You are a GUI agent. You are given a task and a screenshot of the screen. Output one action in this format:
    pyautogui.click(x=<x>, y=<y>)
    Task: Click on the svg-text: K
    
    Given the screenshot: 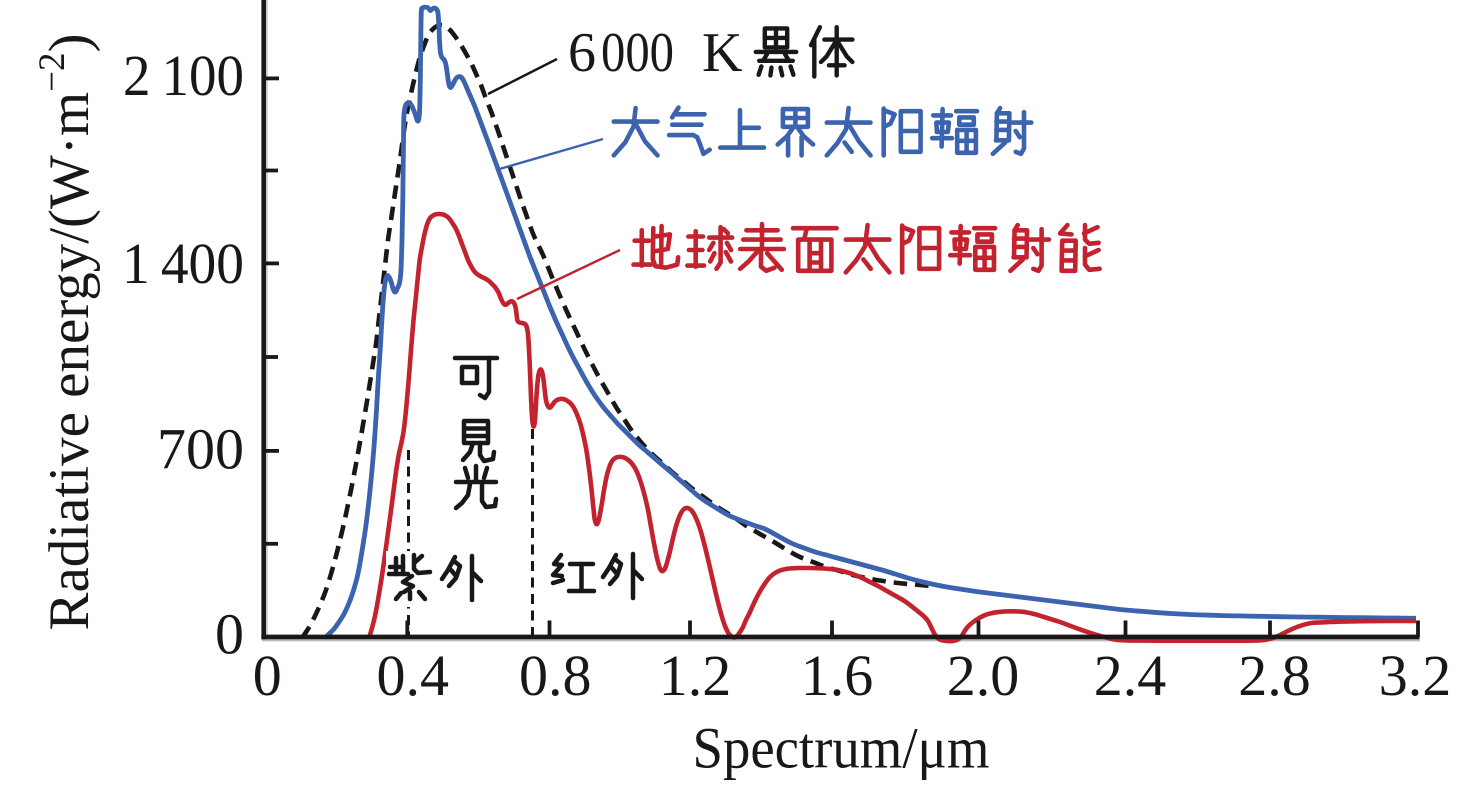 What is the action you would take?
    pyautogui.click(x=722, y=53)
    